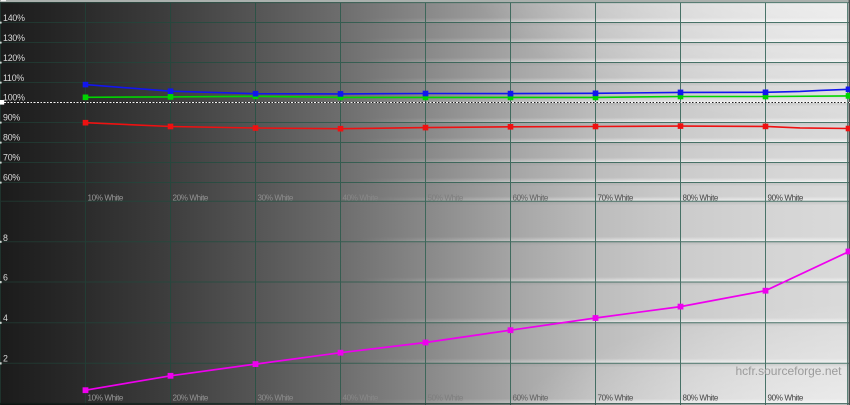 The width and height of the screenshot is (850, 405). I want to click on svg-text: 140%, so click(14, 18).